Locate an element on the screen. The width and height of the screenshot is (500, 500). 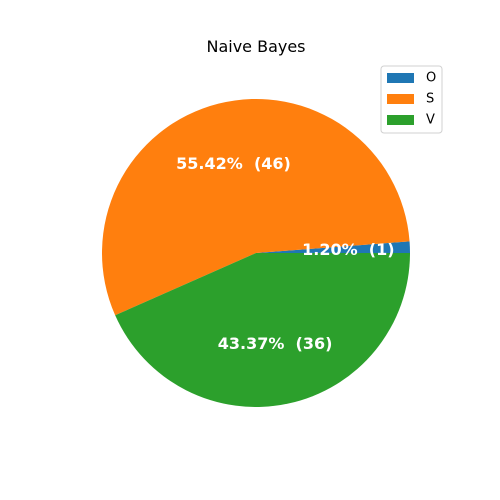
legend-swatch-o is located at coordinates (400, 78).